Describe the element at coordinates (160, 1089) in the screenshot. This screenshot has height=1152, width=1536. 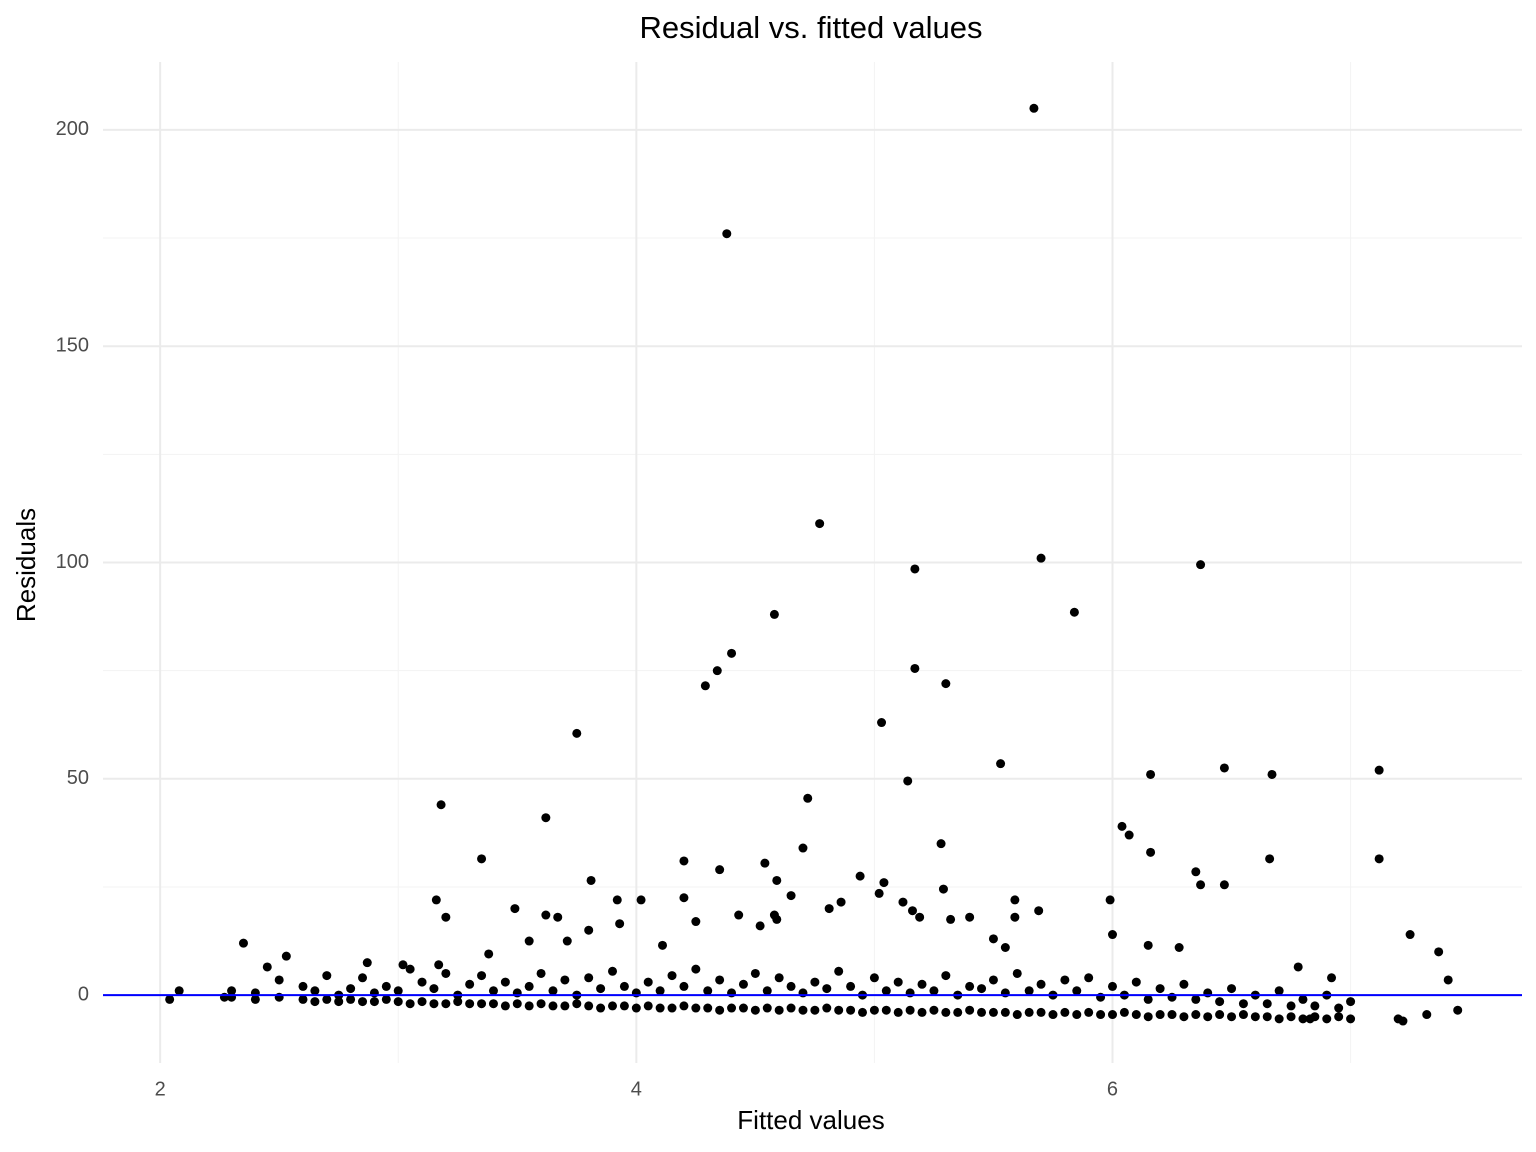
I see `x-tick-label: 2` at that location.